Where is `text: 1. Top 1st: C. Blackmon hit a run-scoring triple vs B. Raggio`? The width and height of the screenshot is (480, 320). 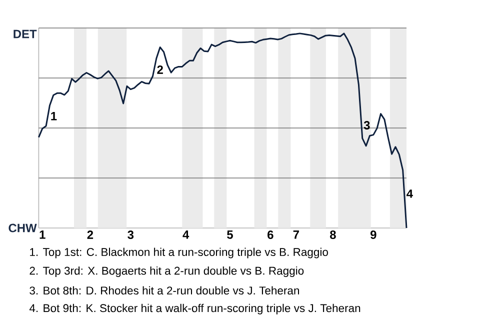
text: 1. Top 1st: C. Blackmon hit a run-scoring triple vs B. Raggio is located at coordinates (179, 253).